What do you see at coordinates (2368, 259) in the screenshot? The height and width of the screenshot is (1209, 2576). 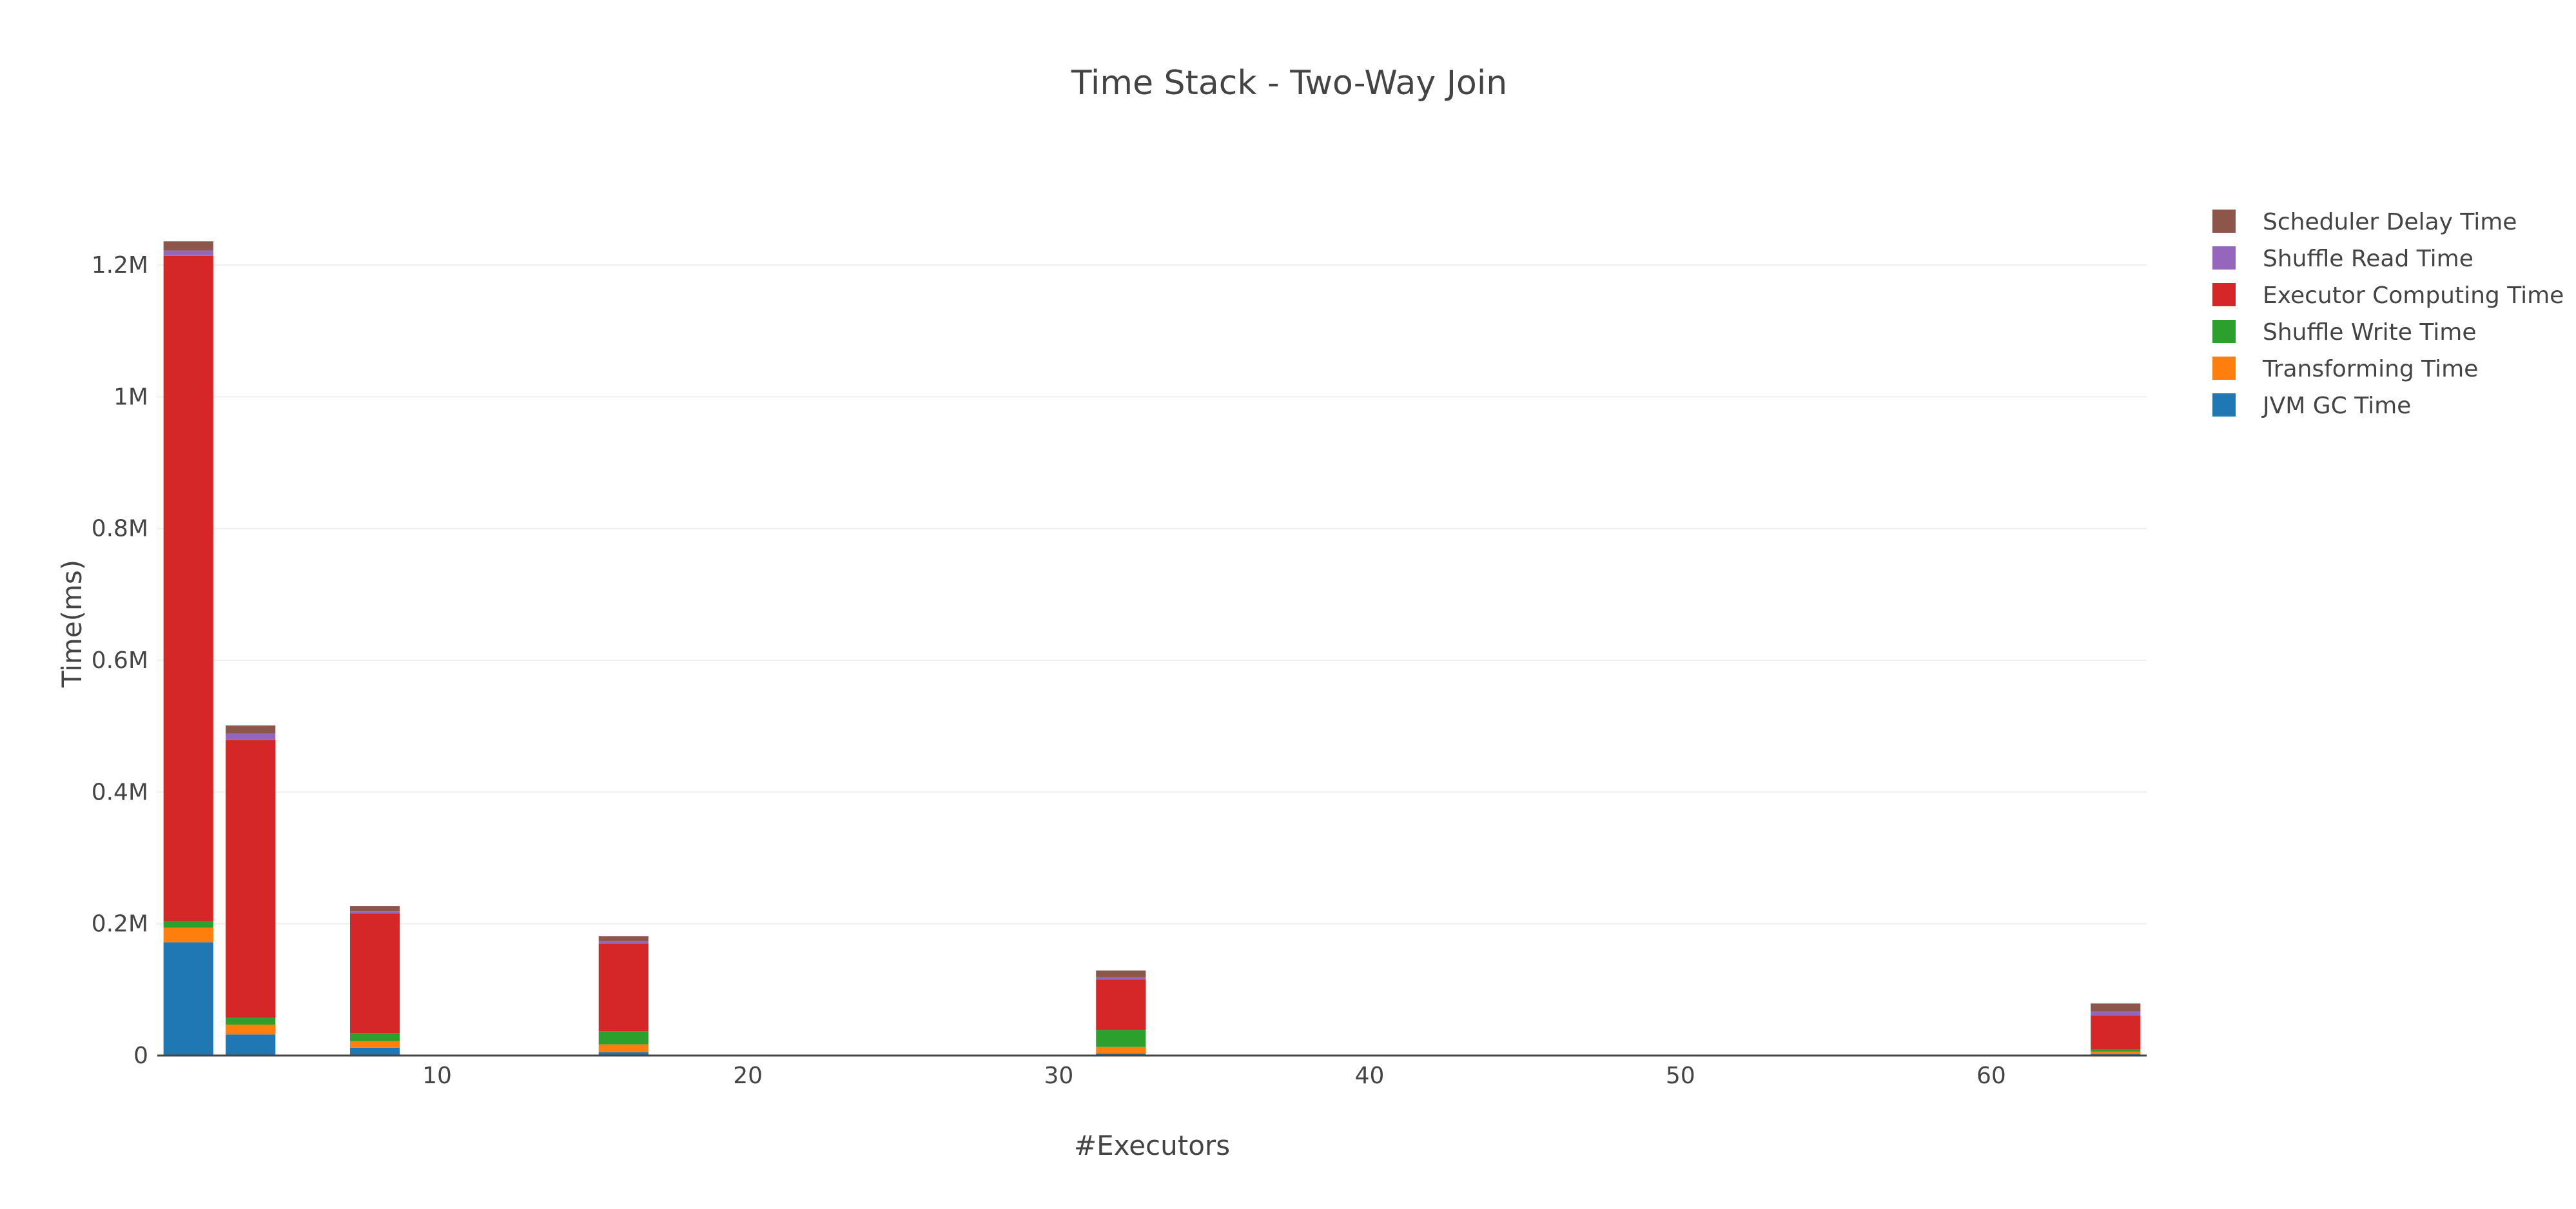 I see `legend-label: Shuffle Read Time` at bounding box center [2368, 259].